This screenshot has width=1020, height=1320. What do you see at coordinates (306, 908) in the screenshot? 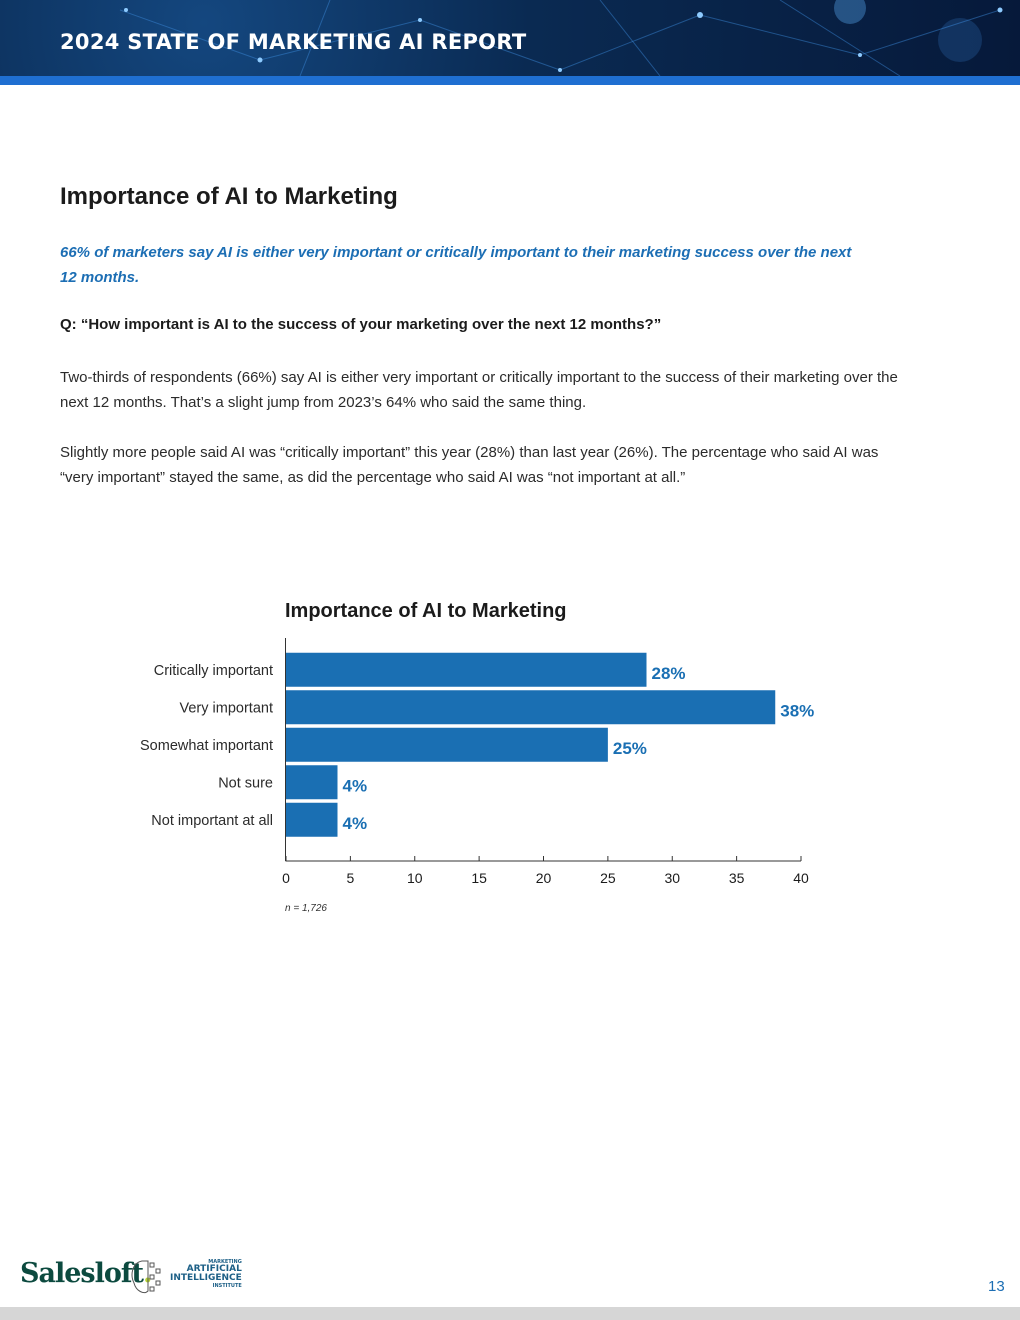
I see `sample-size-note: n = 1,726` at bounding box center [306, 908].